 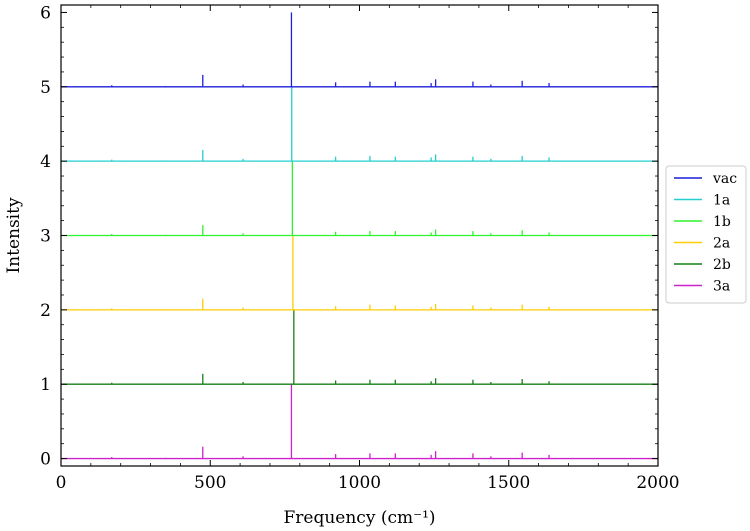 What do you see at coordinates (705, 179) in the screenshot?
I see `legend-item: vac` at bounding box center [705, 179].